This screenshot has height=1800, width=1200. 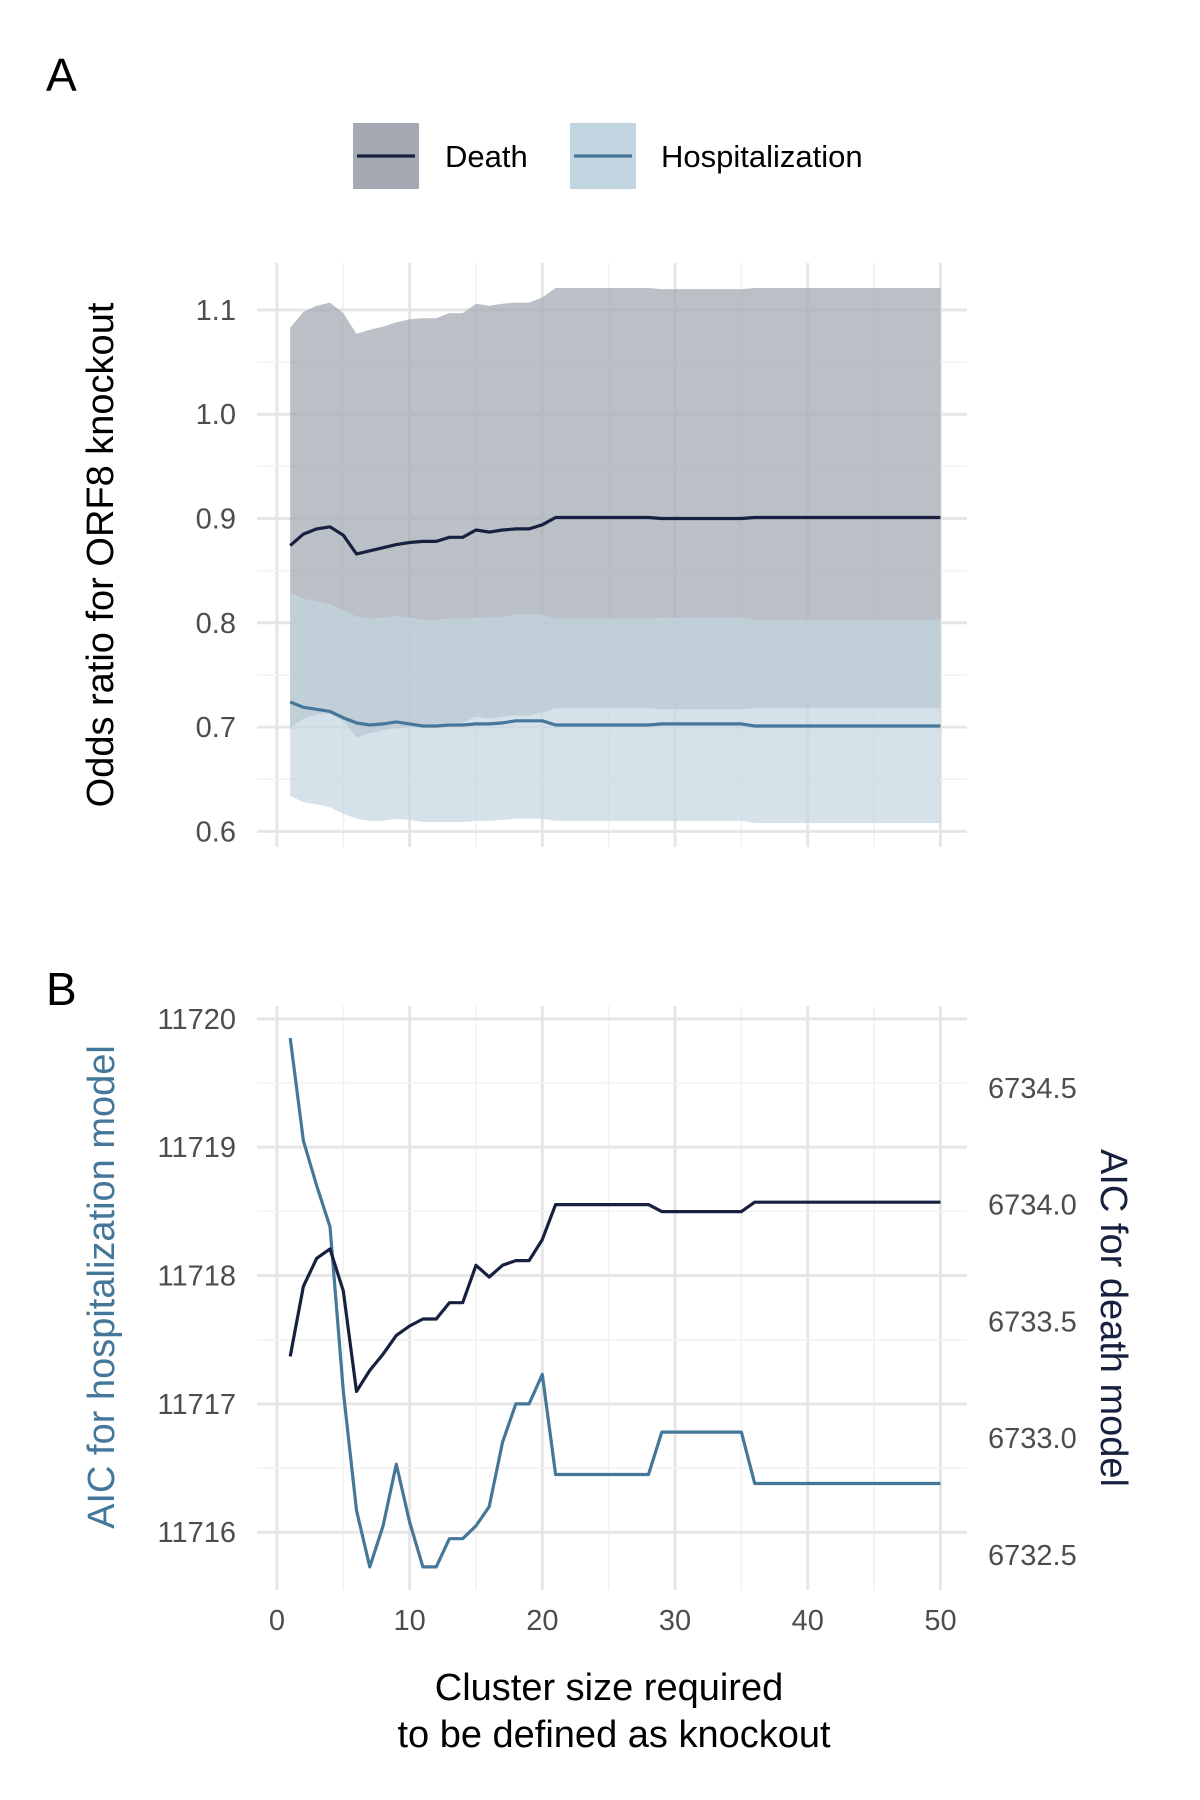 What do you see at coordinates (1113, 1318) in the screenshot?
I see `panel-b-right-y-axis-title: AIC for death model` at bounding box center [1113, 1318].